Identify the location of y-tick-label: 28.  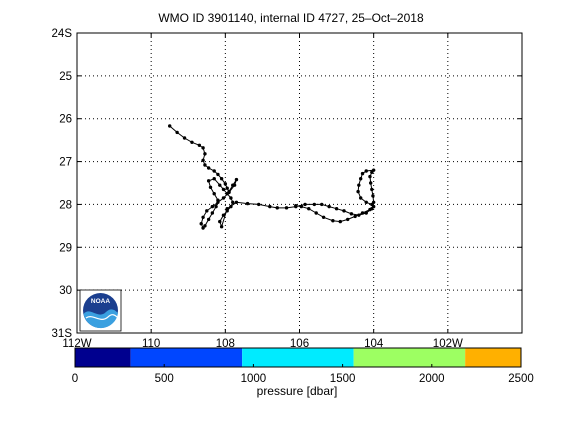
(65, 205).